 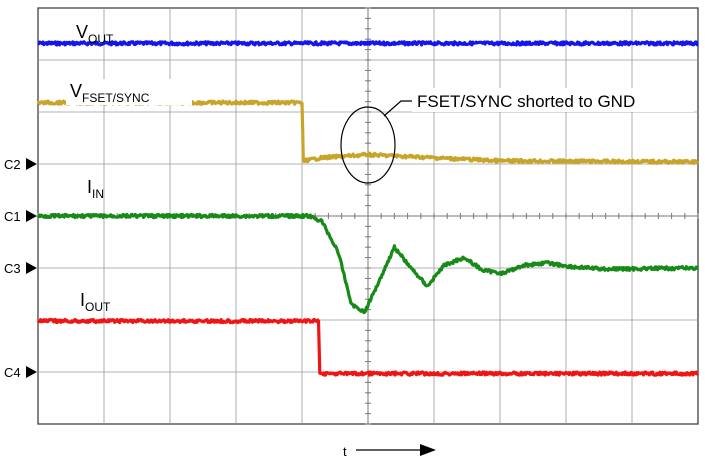 What do you see at coordinates (12, 268) in the screenshot?
I see `channel-marker-label: C3` at bounding box center [12, 268].